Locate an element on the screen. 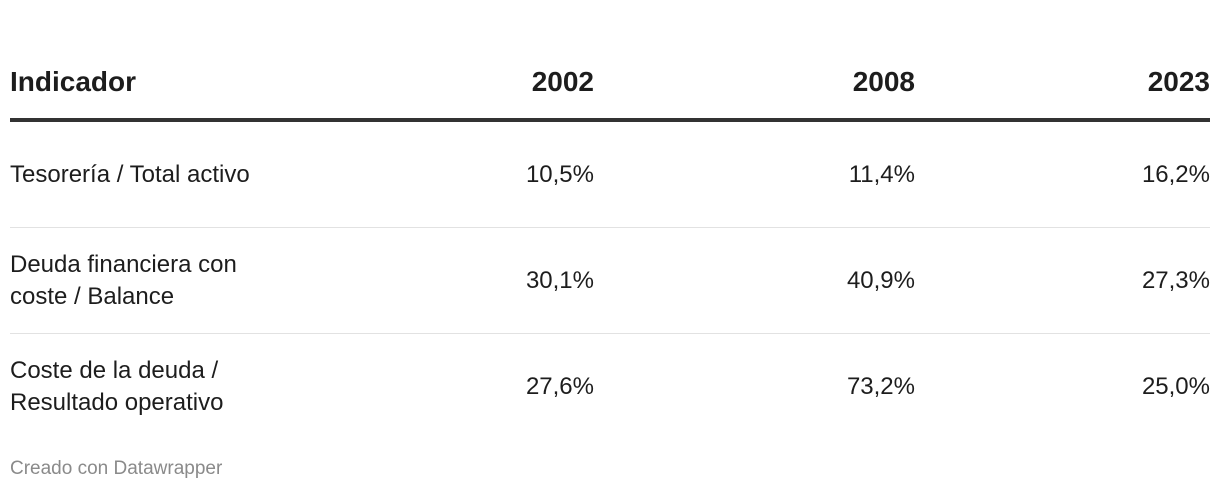 The image size is (1220, 494). value-cell: 16,2% is located at coordinates (1062, 174).